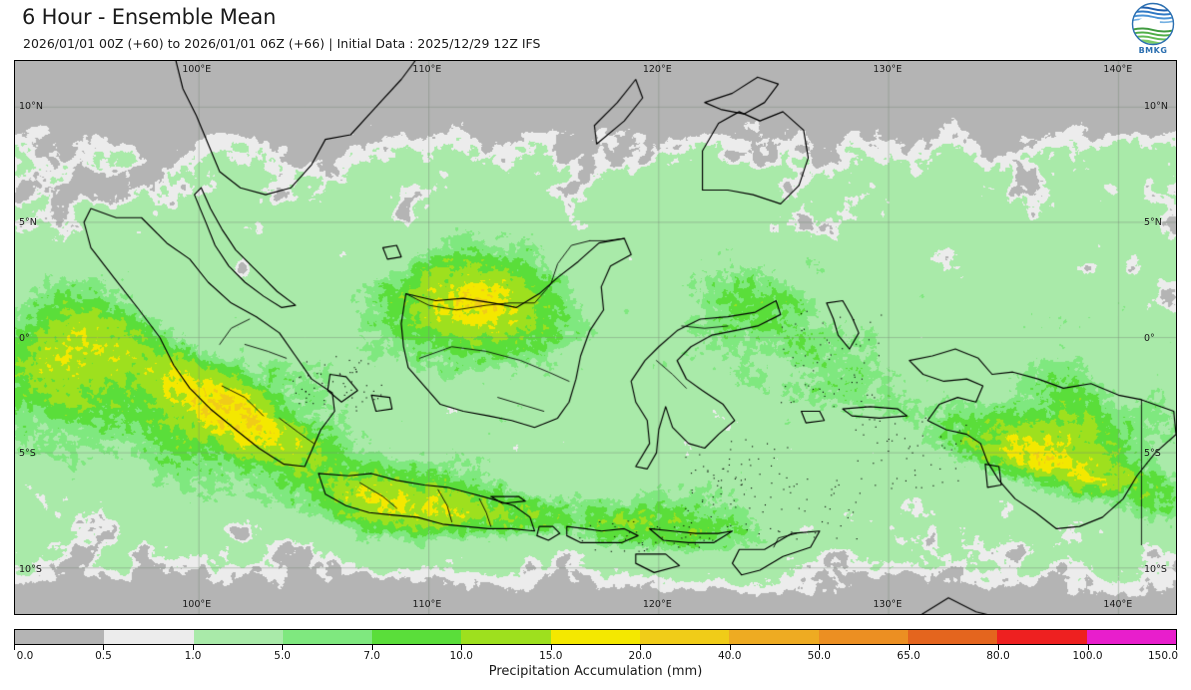 The width and height of the screenshot is (1191, 690). I want to click on colorbar-tick-label: 1.0, so click(193, 656).